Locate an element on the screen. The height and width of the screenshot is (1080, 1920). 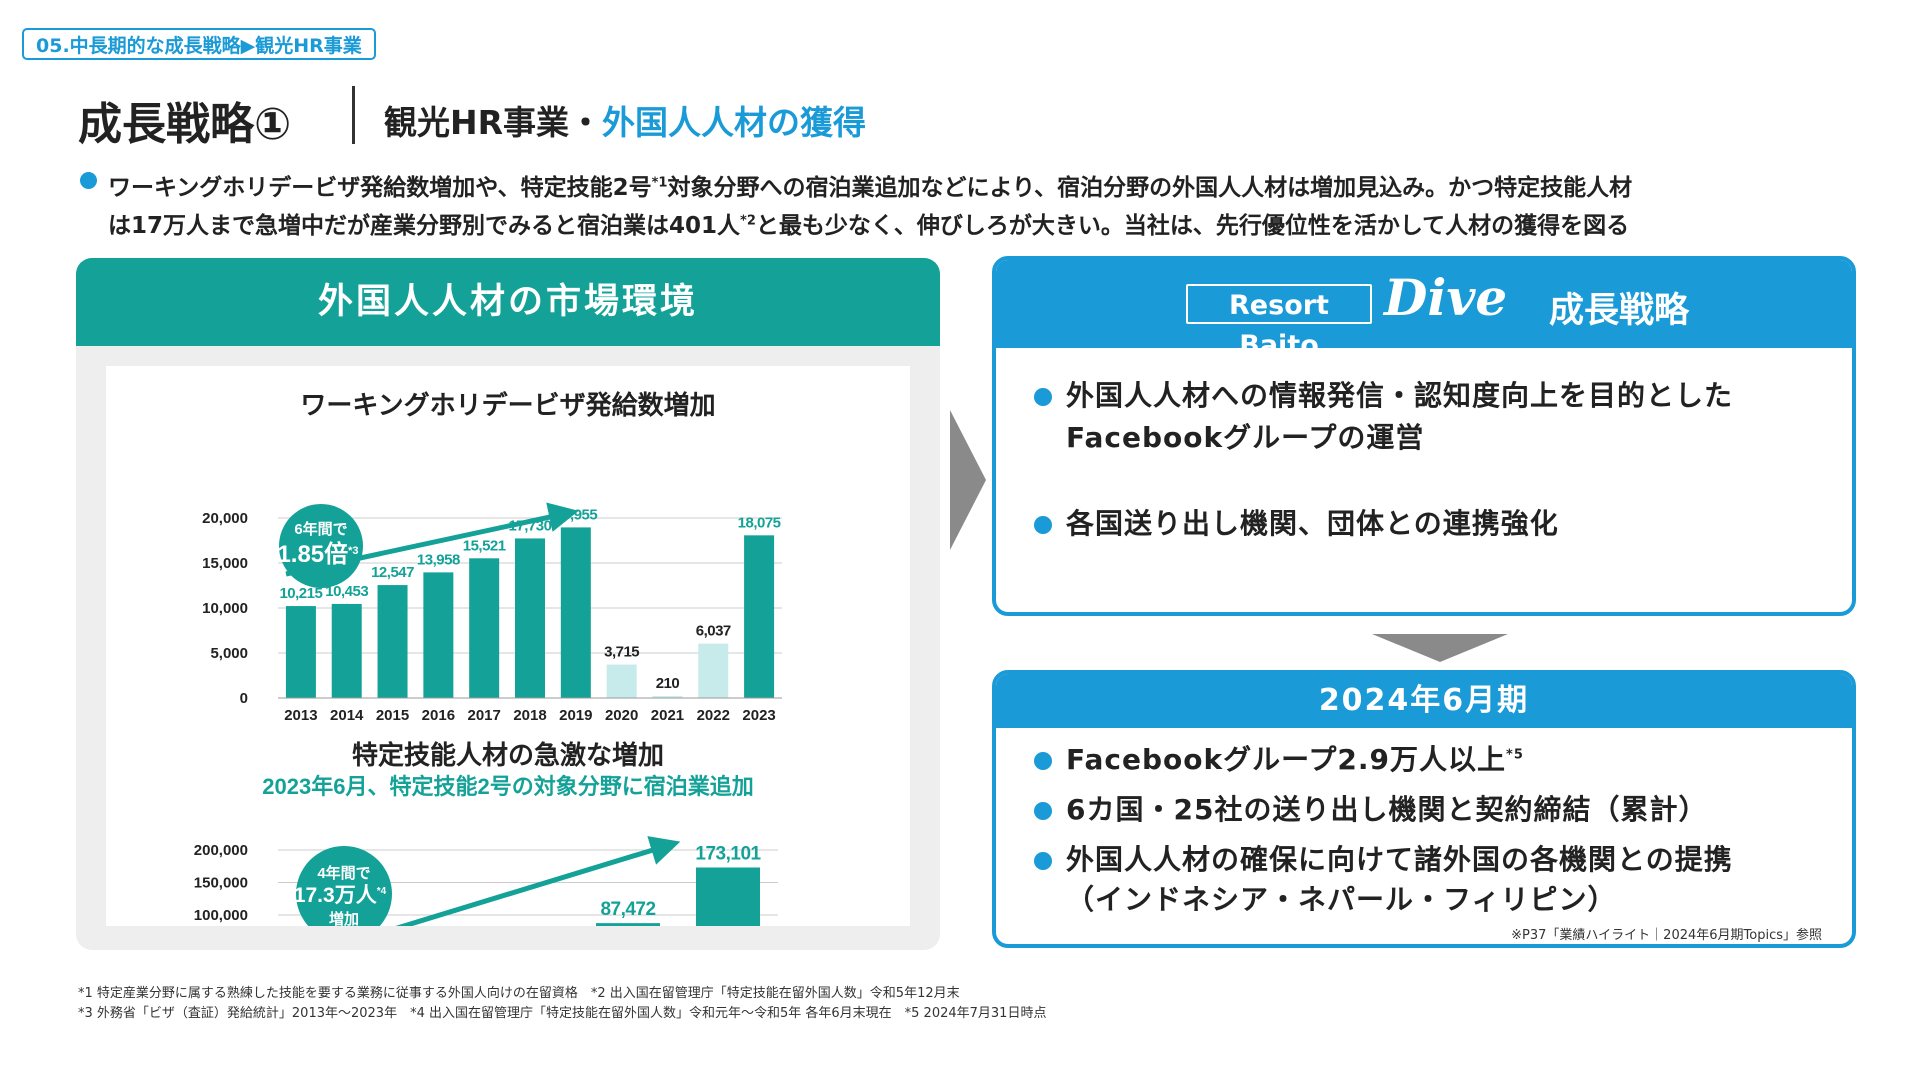
strategy-item-1-line1: 外国人人材への情報発信・認知度向上を目的とした is located at coordinates (1400, 395).